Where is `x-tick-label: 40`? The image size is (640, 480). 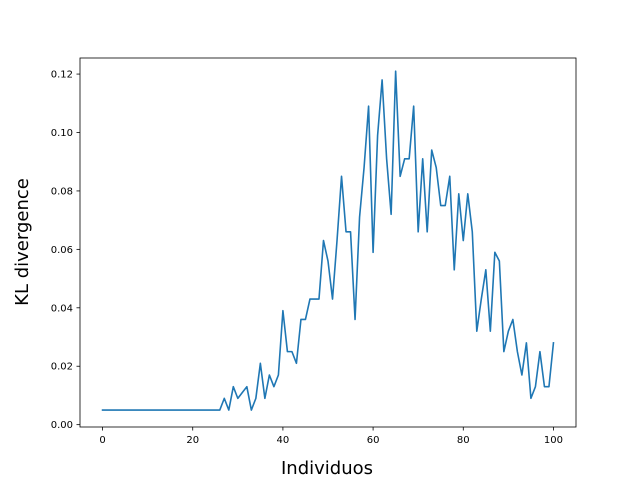 x-tick-label: 40 is located at coordinates (283, 440).